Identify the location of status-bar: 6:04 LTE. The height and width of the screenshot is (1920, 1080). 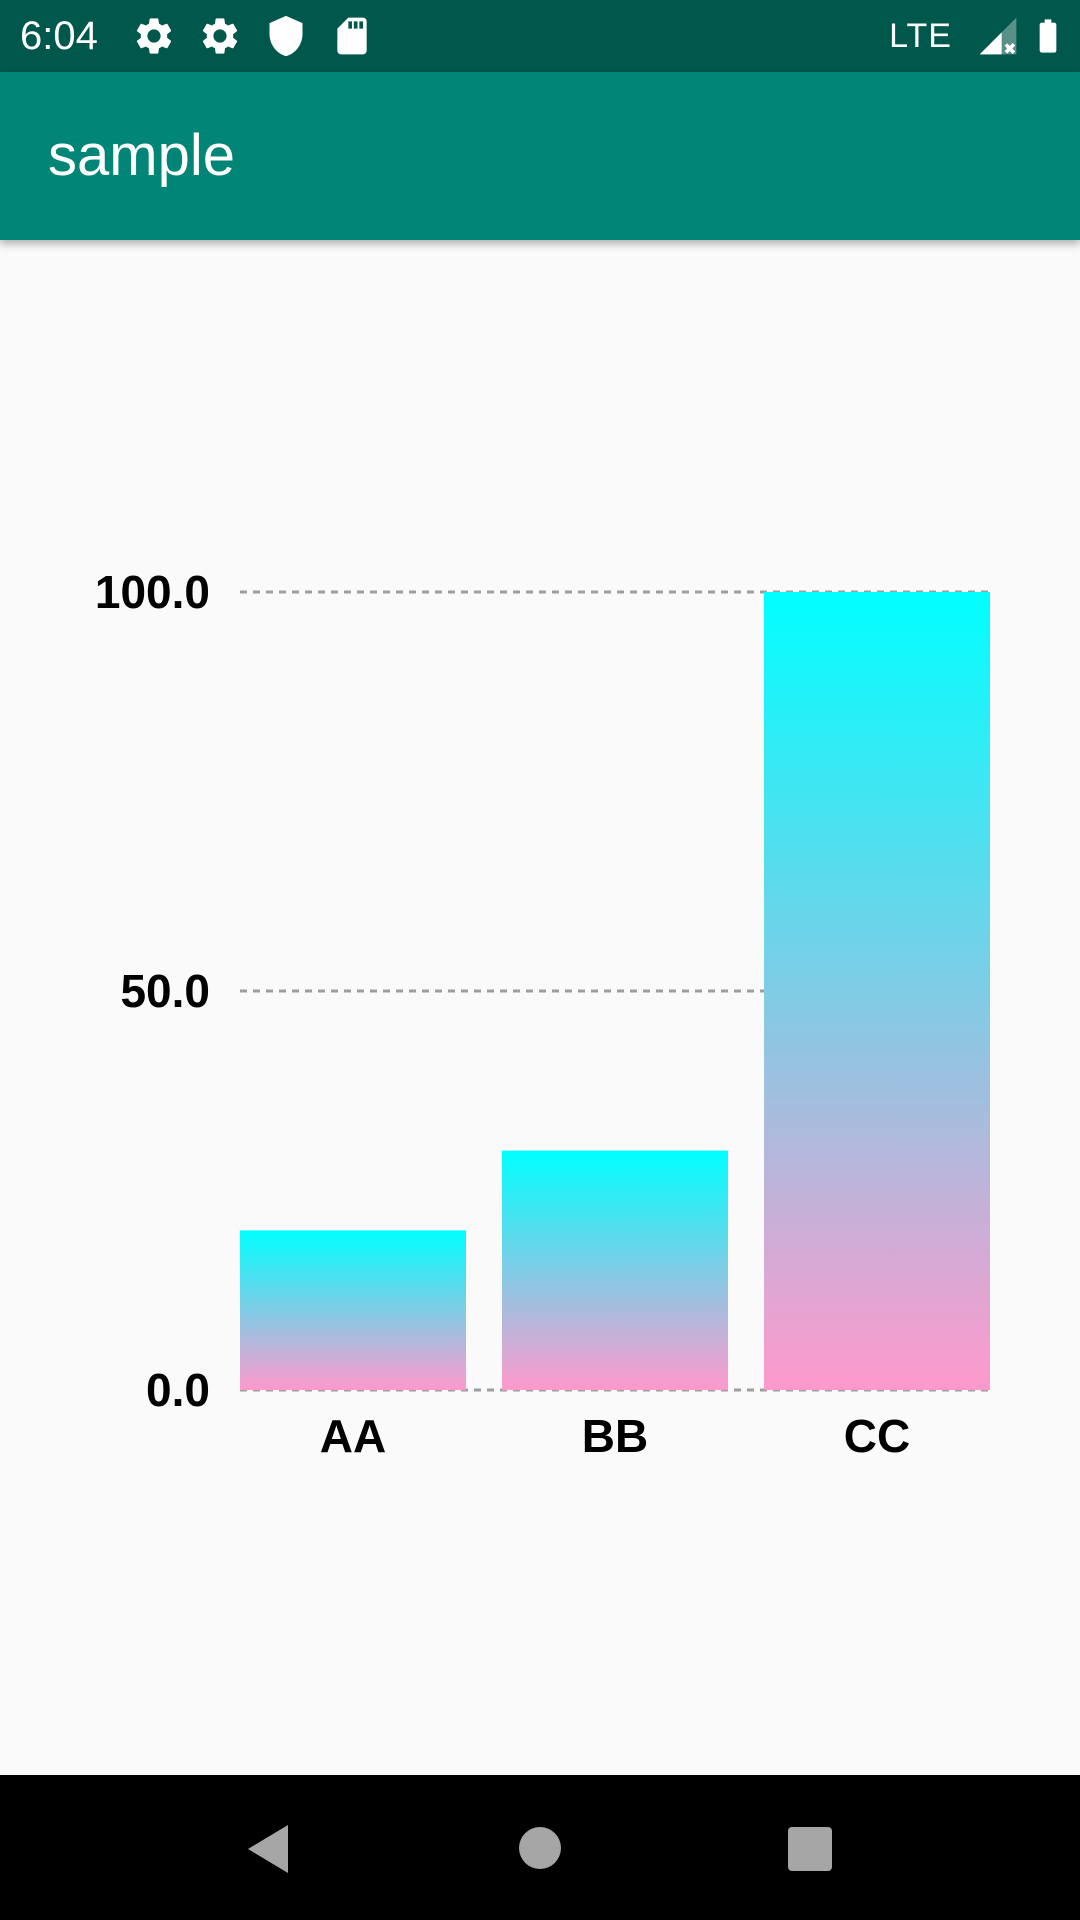
(540, 36).